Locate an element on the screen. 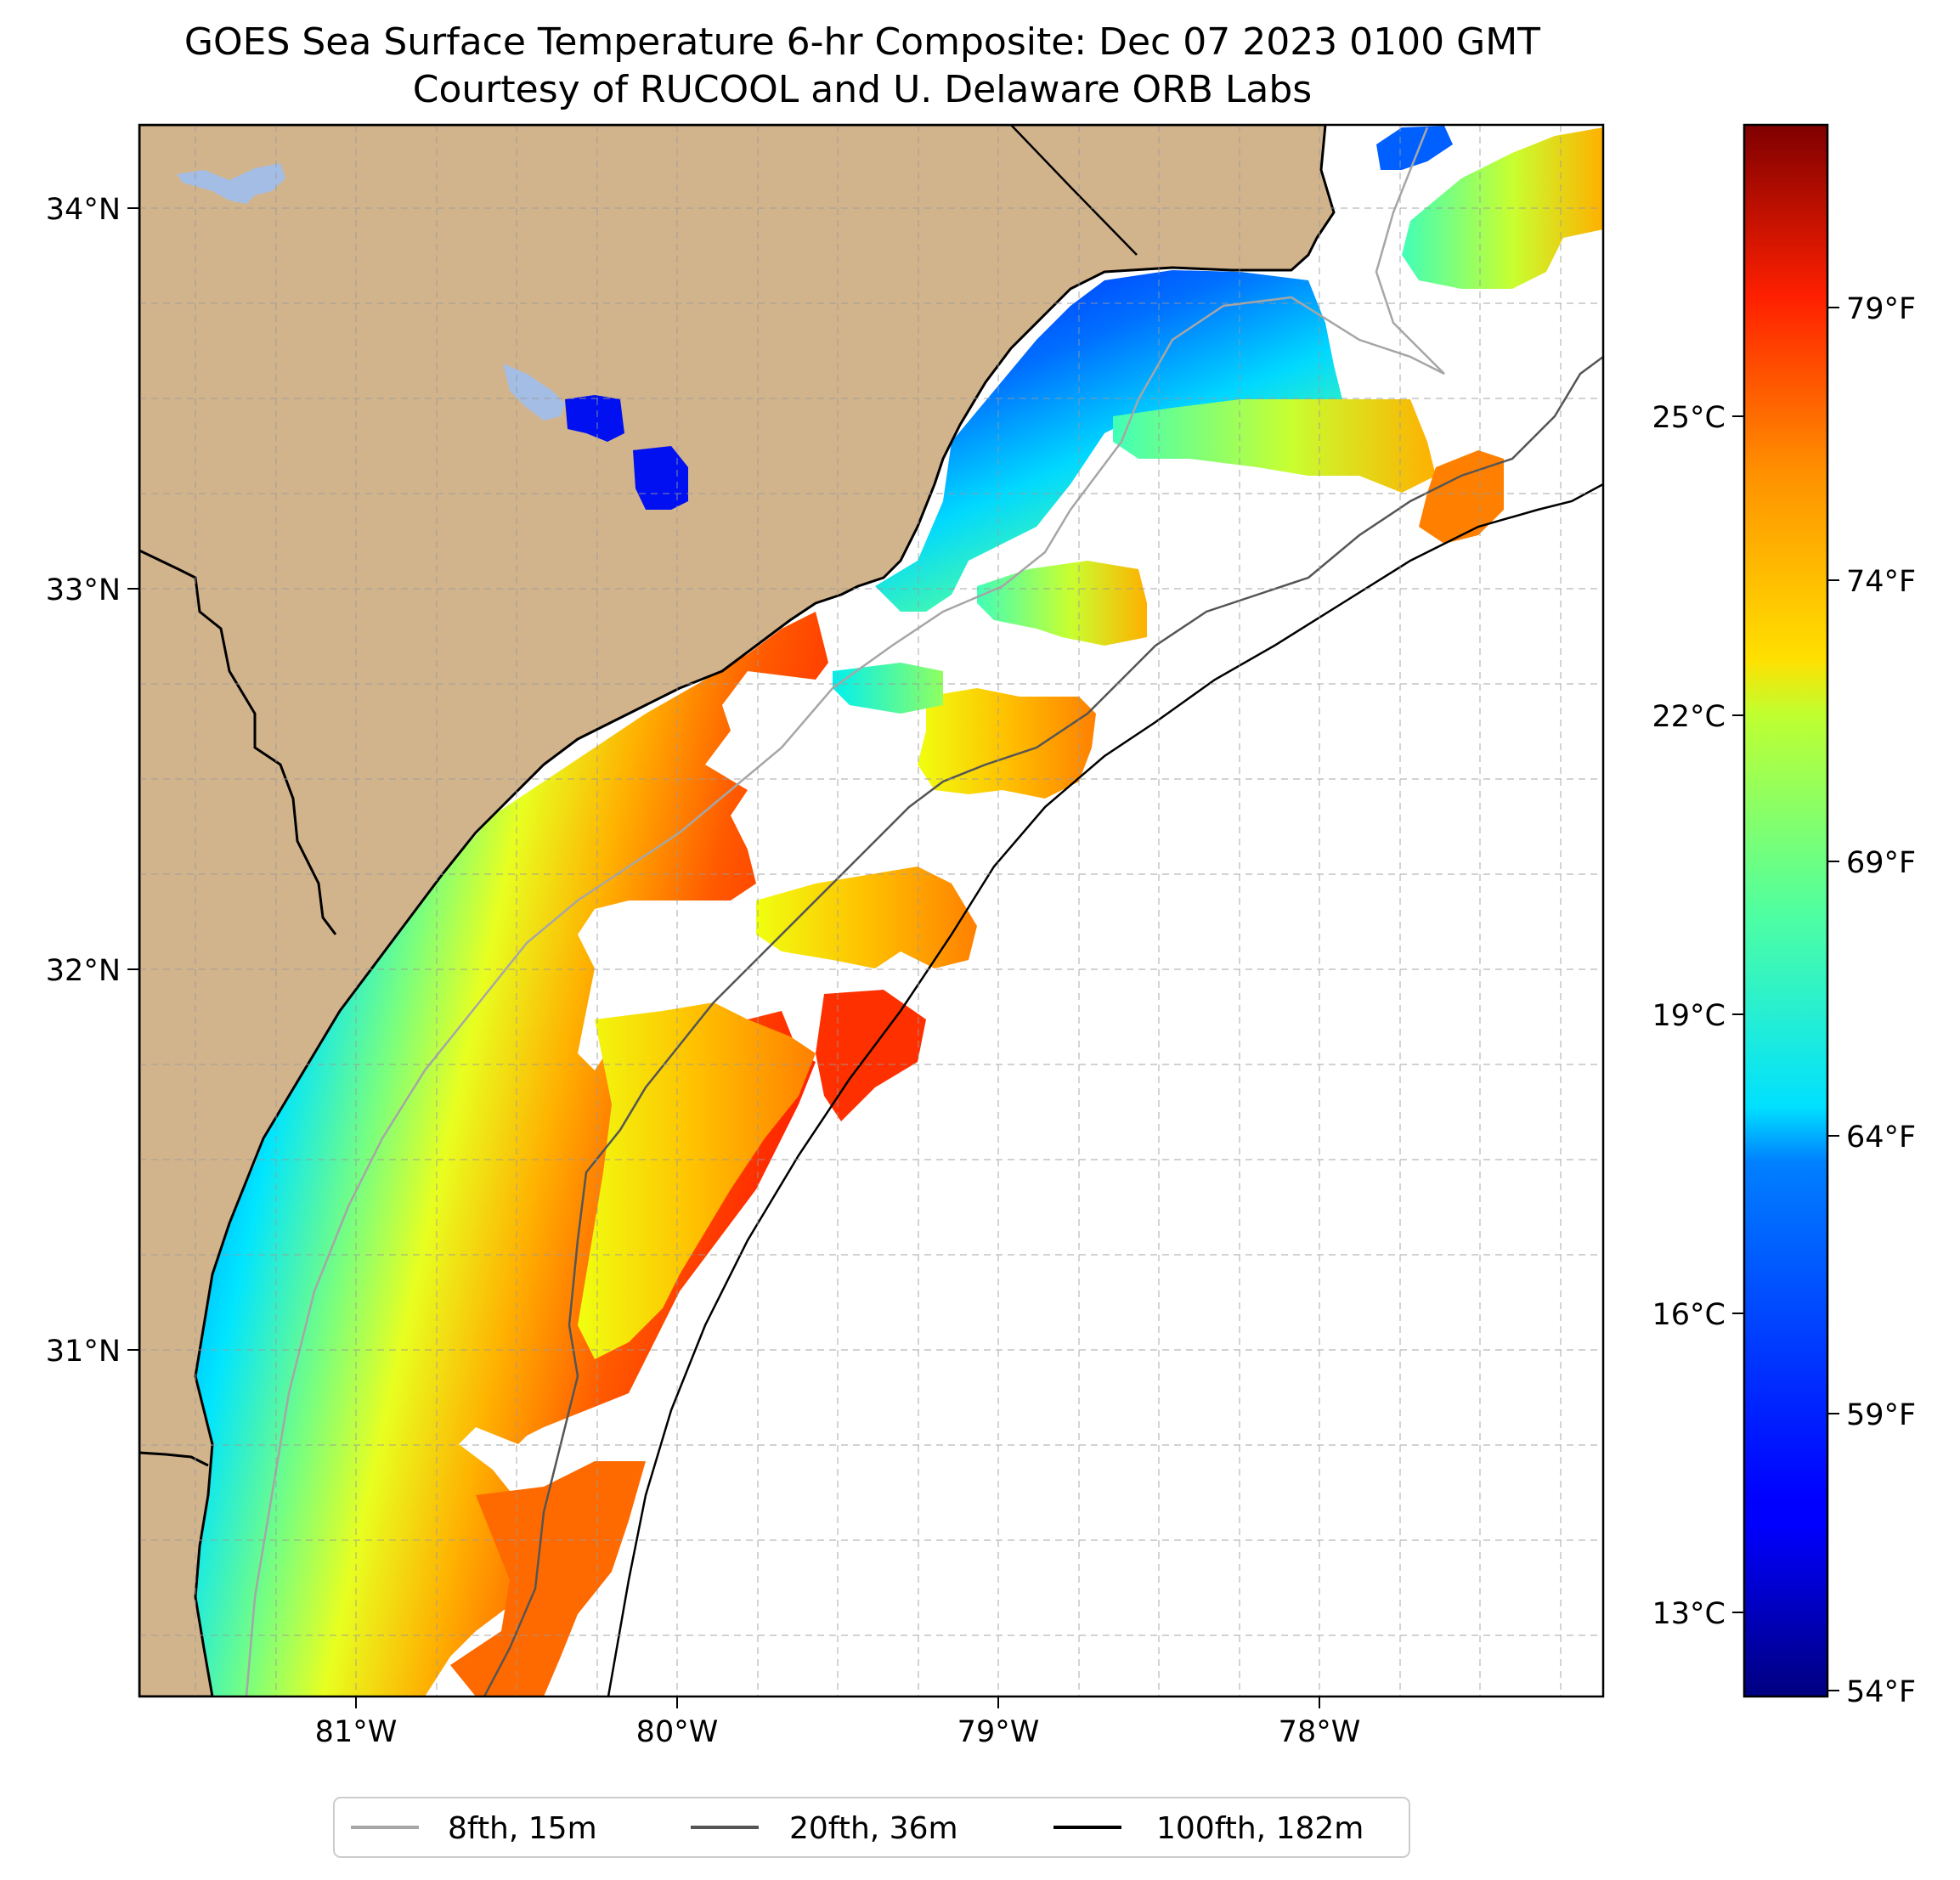 The image size is (1960, 1880). sst-orange-band-32-6n is located at coordinates (1007, 744).